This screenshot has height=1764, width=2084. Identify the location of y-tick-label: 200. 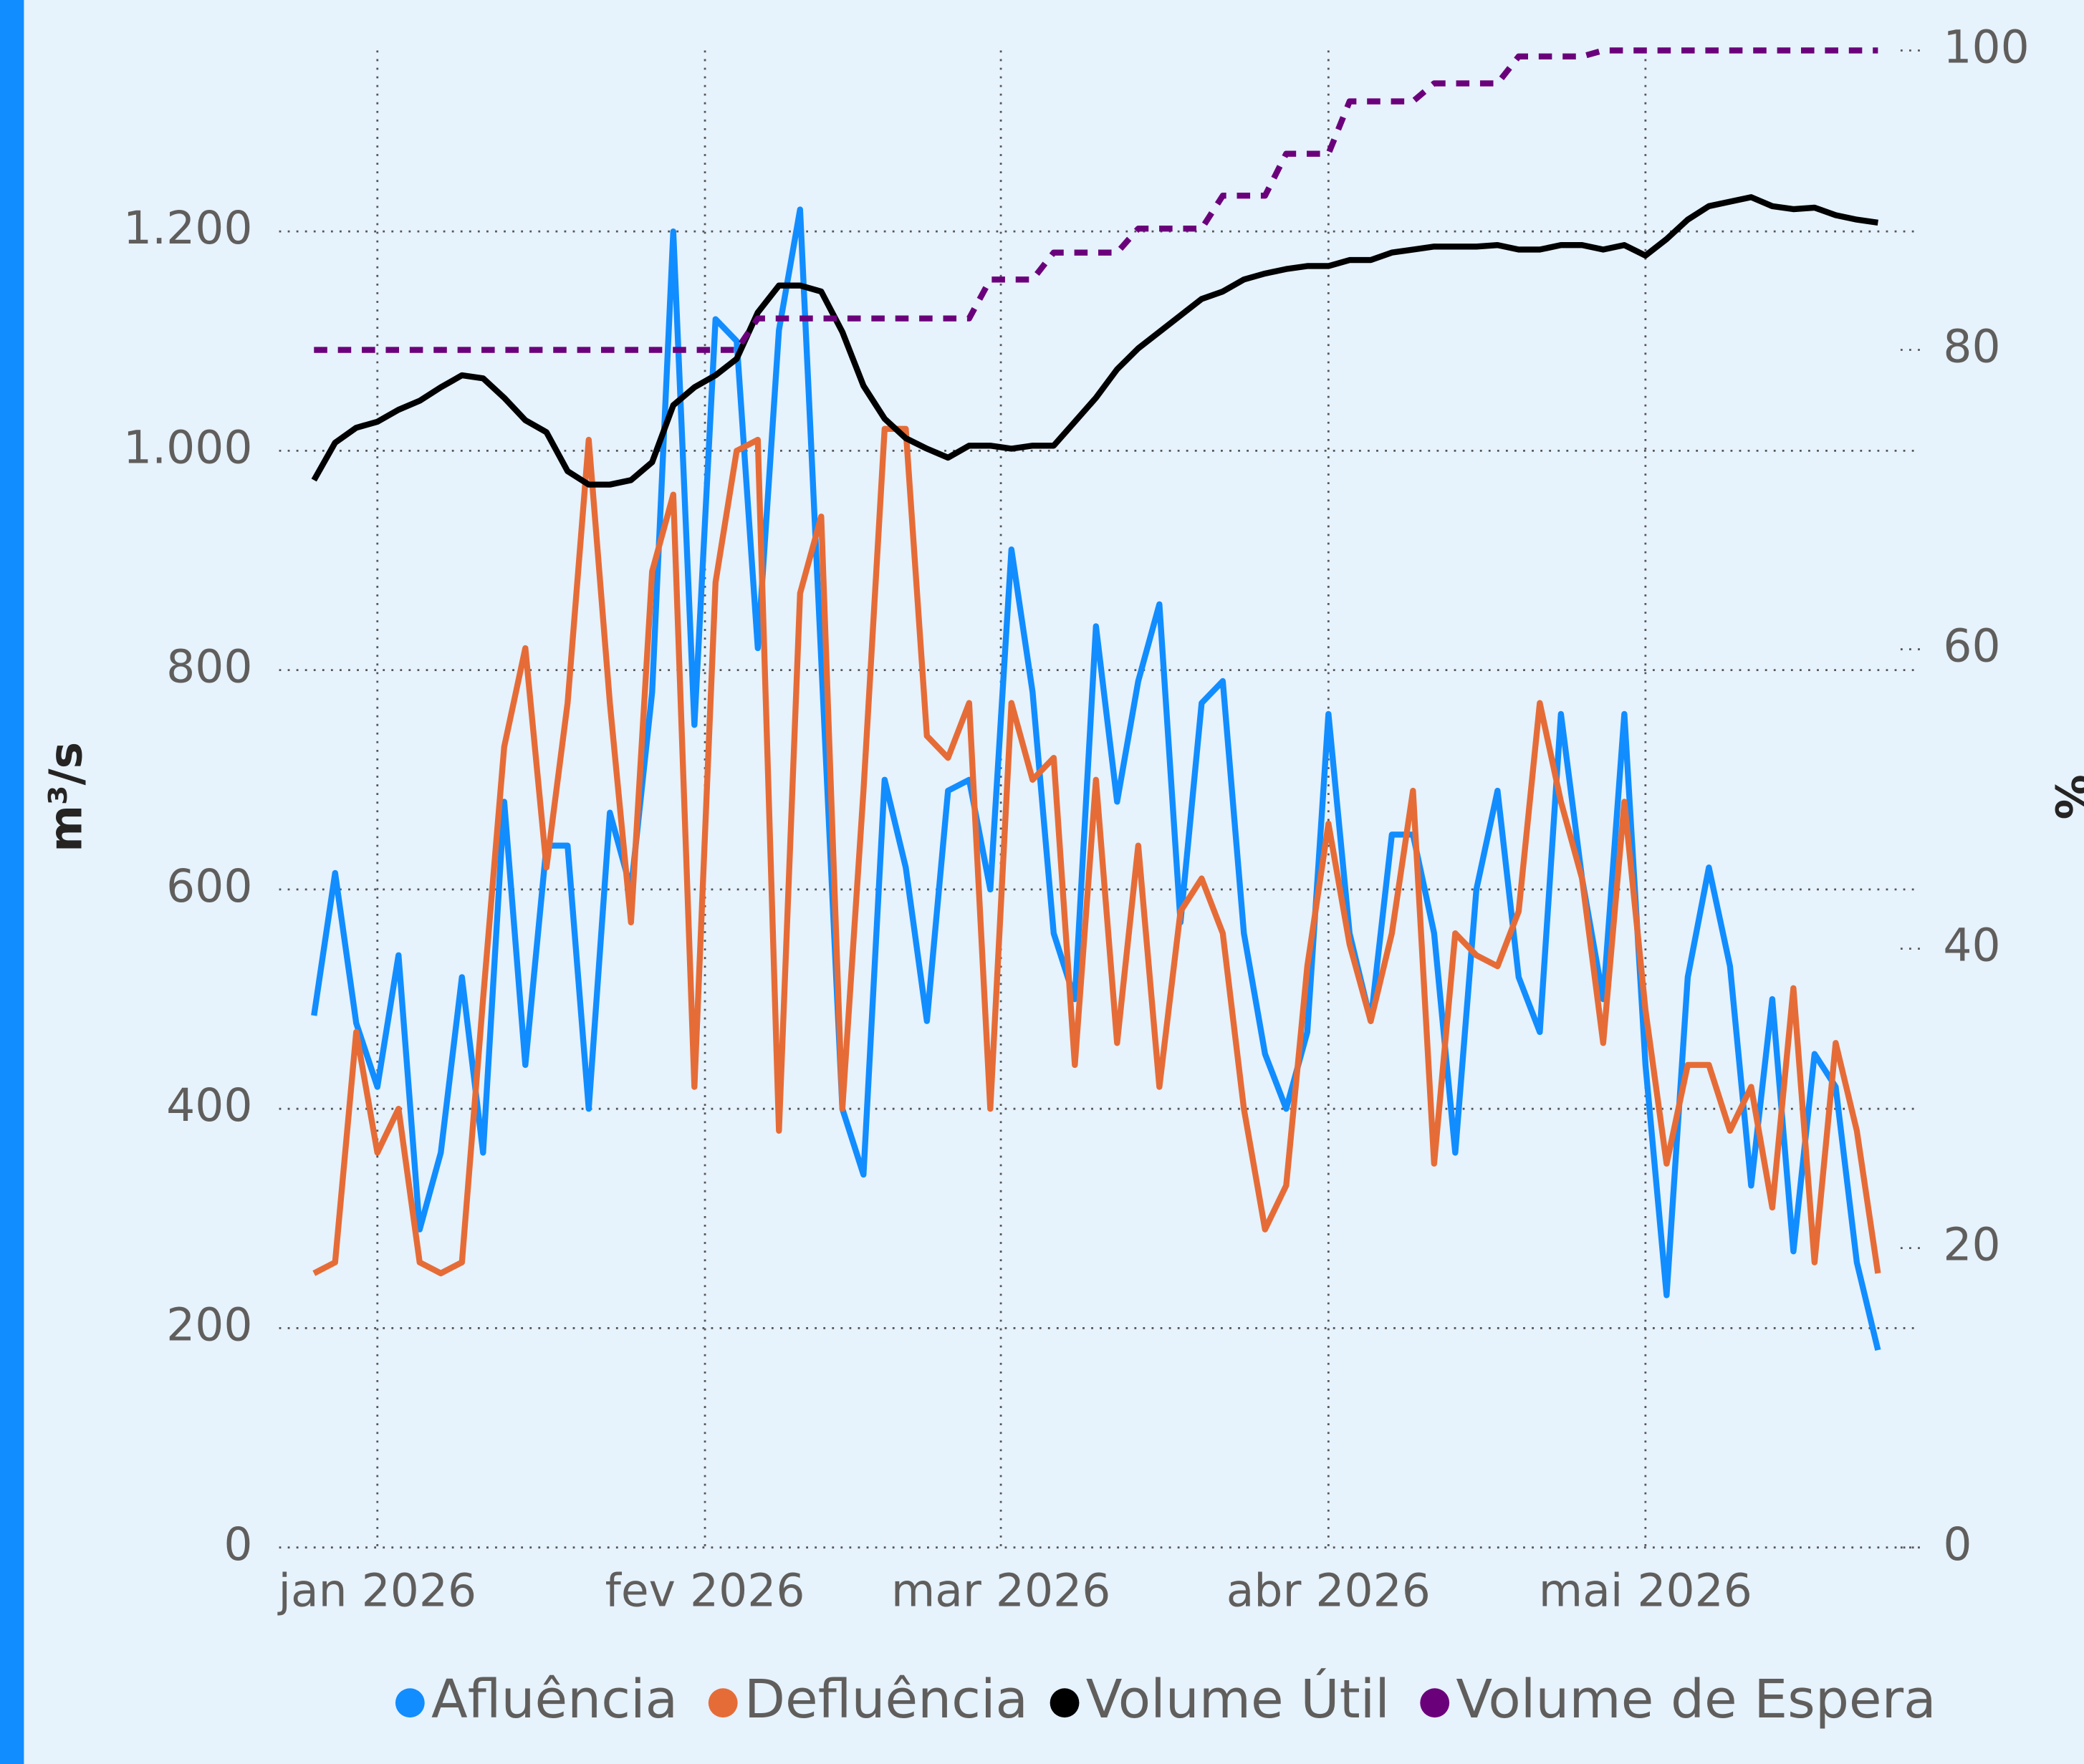
(209, 1325).